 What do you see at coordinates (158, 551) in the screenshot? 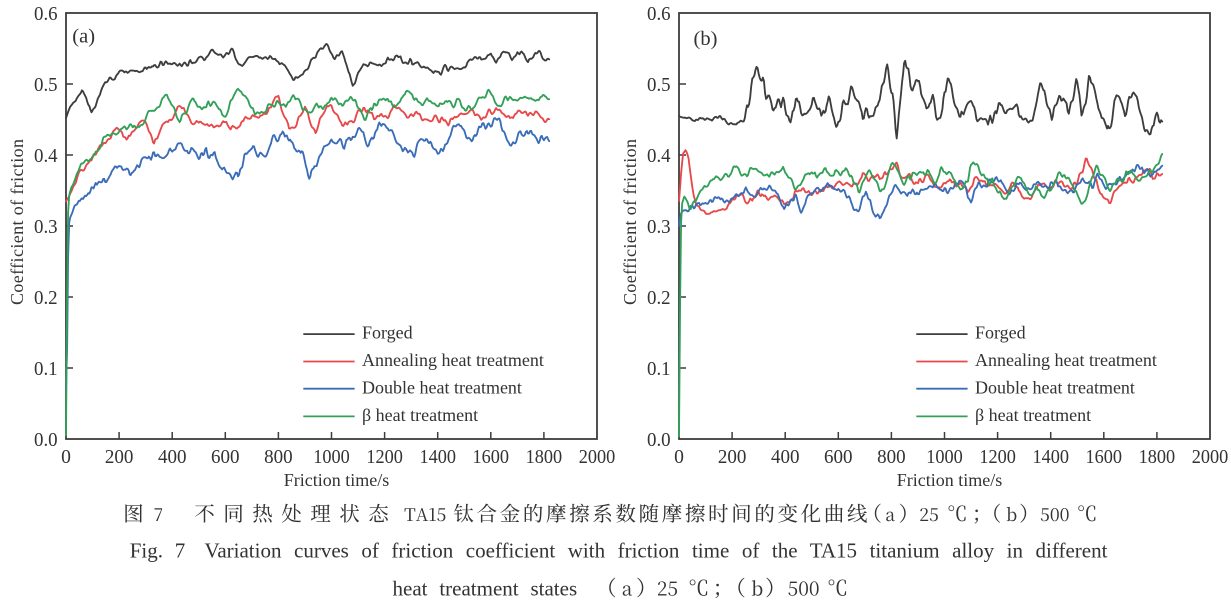
I see `svg-text: Fig. 7` at bounding box center [158, 551].